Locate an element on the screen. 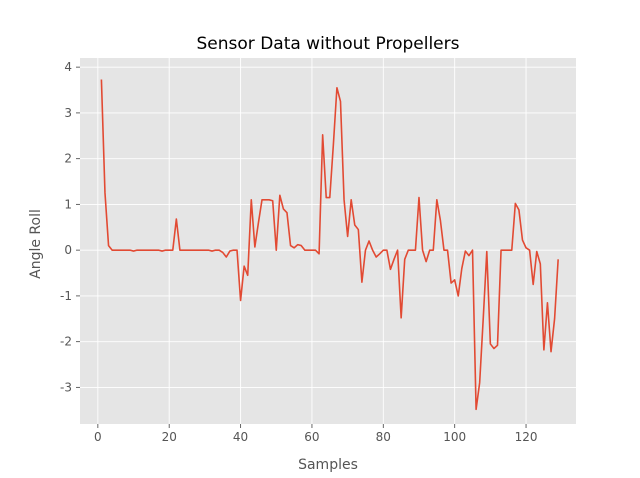 This screenshot has width=640, height=478. y-tick-label: 3 is located at coordinates (68, 113).